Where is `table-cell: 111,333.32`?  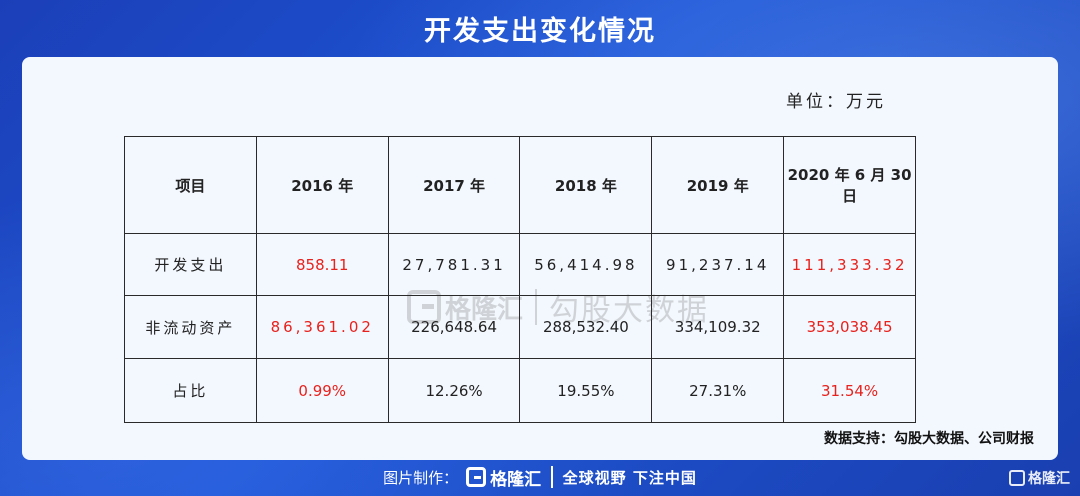
table-cell: 111,333.32 is located at coordinates (849, 264).